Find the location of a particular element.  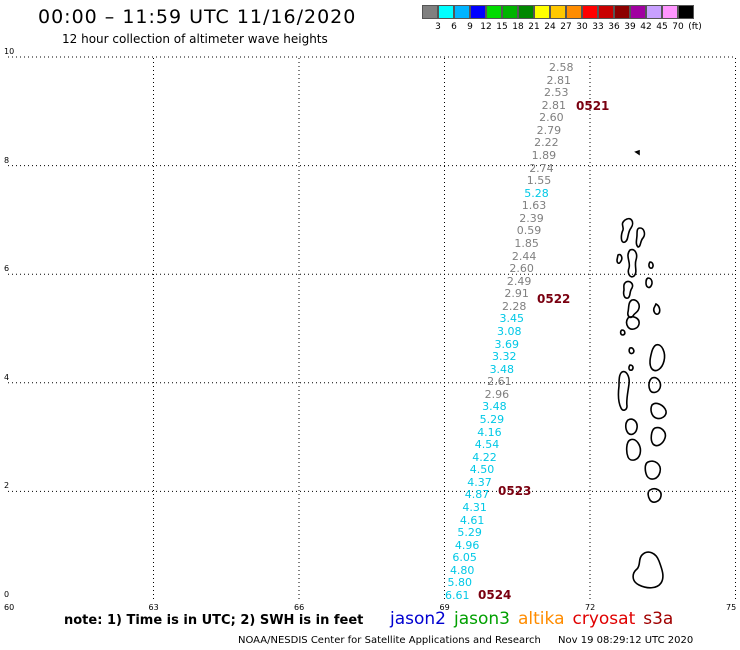

lat-tick-label: 6 is located at coordinates (7, 269).